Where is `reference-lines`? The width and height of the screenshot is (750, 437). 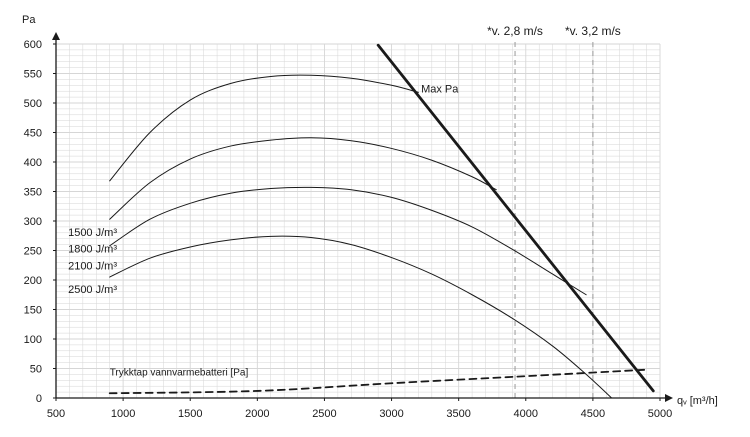
reference-lines is located at coordinates (554, 220).